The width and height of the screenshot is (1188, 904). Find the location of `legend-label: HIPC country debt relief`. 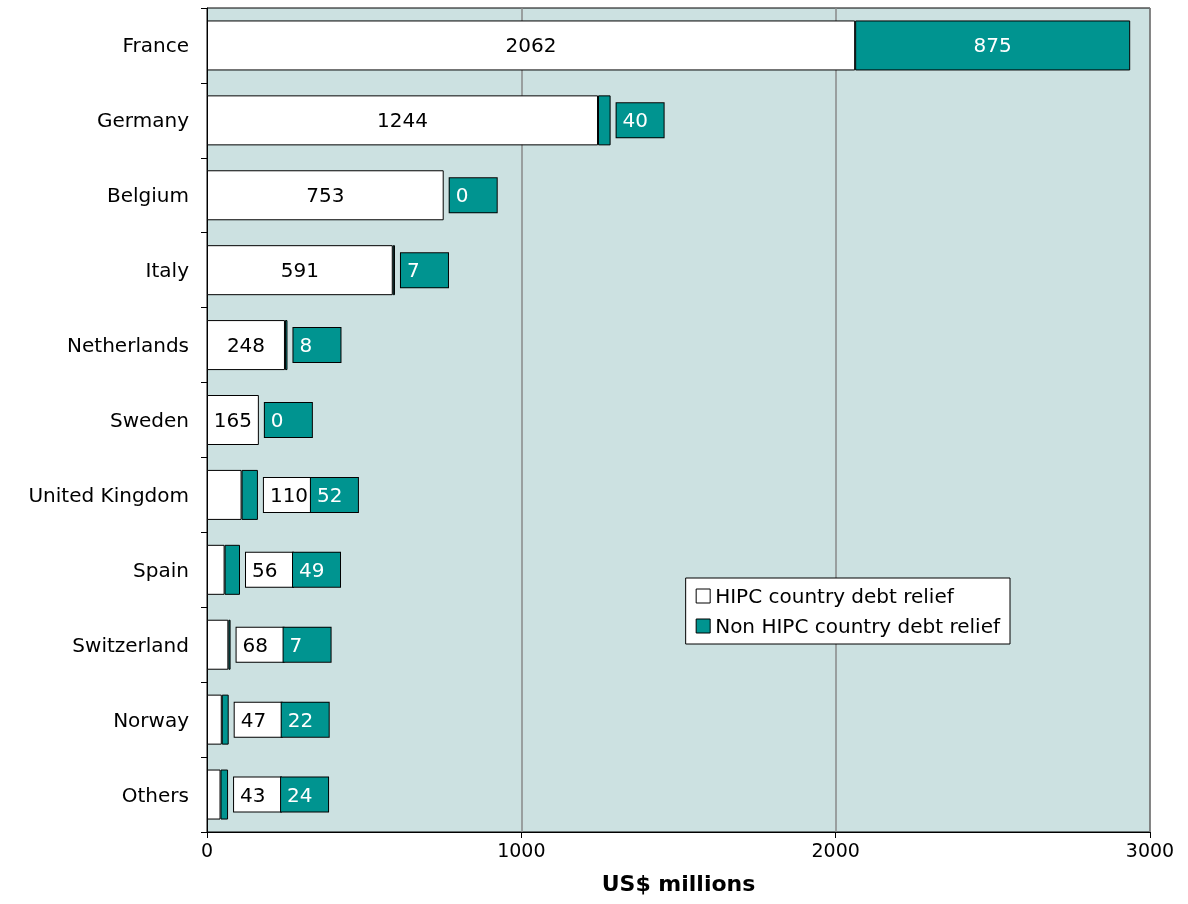

legend-label: HIPC country debt relief is located at coordinates (835, 596).